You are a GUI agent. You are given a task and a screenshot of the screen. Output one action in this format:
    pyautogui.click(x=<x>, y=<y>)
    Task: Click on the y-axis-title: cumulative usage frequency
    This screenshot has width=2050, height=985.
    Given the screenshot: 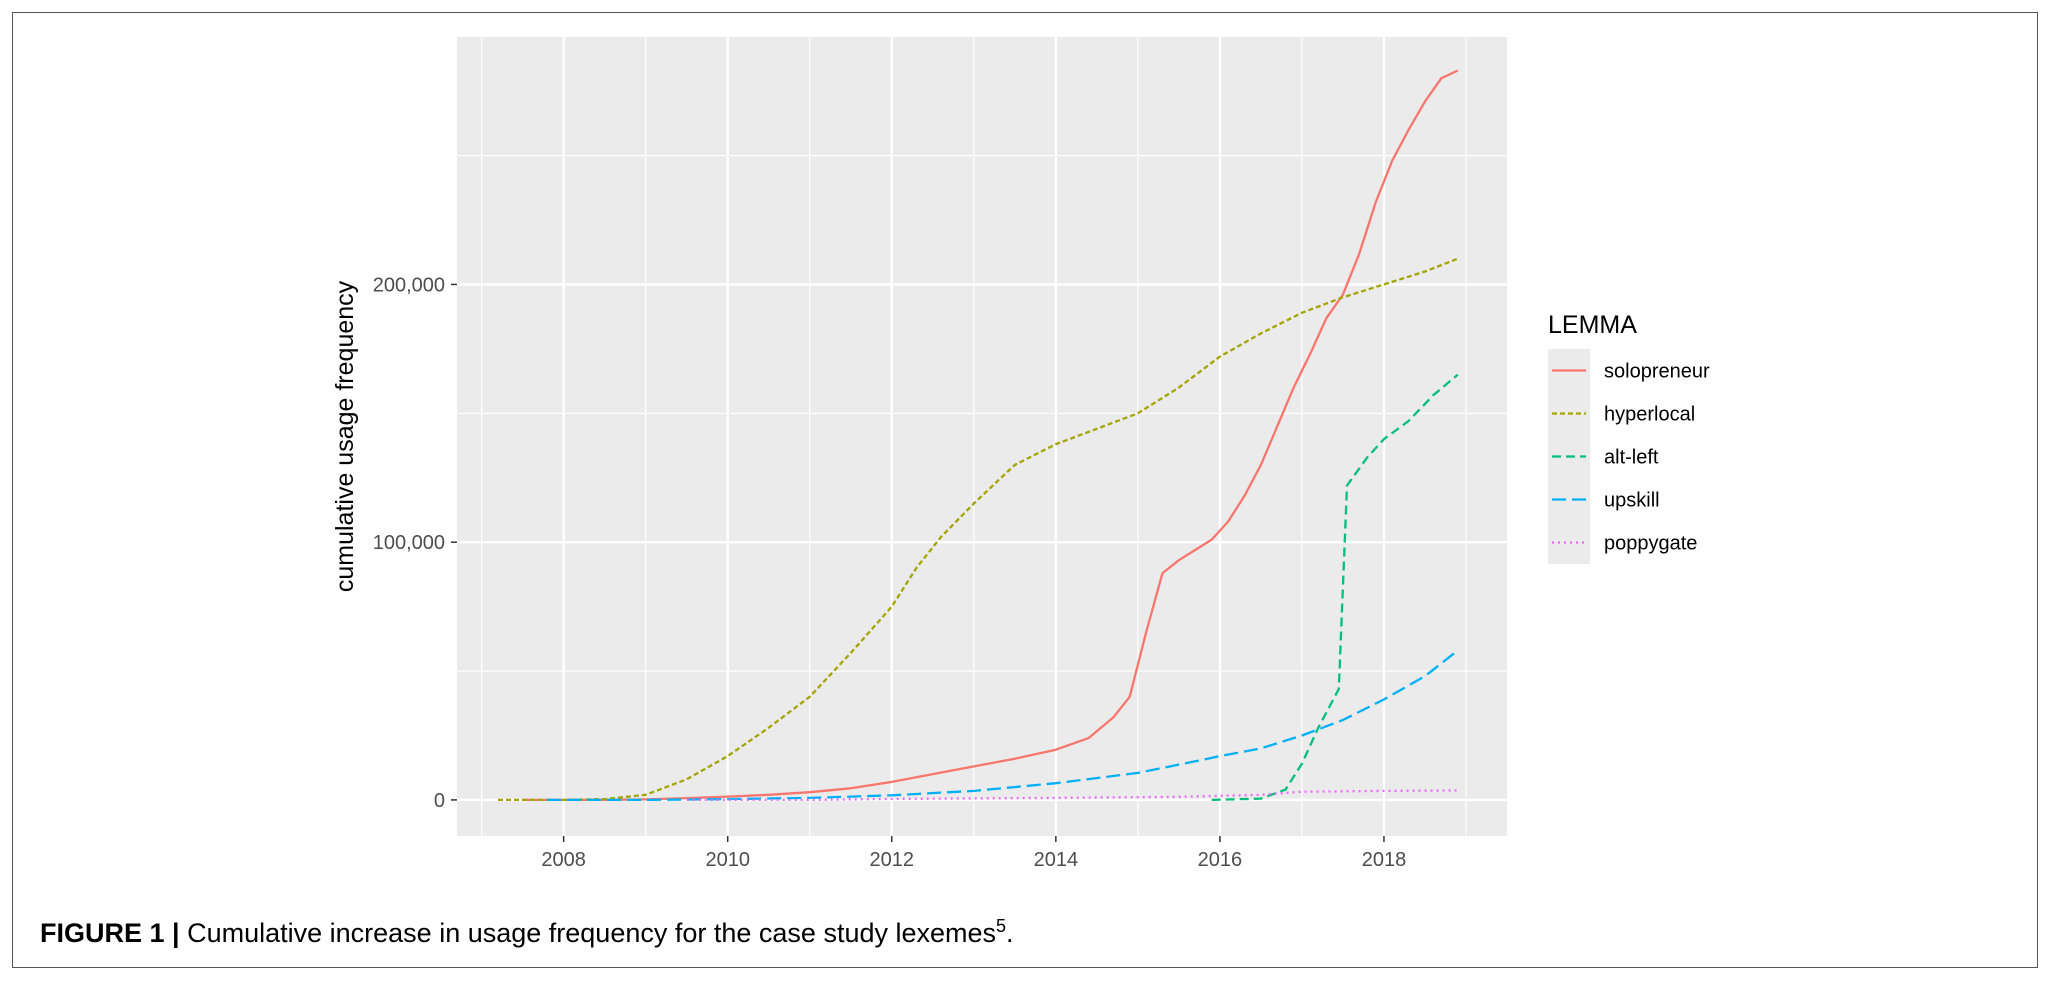 What is the action you would take?
    pyautogui.click(x=345, y=436)
    